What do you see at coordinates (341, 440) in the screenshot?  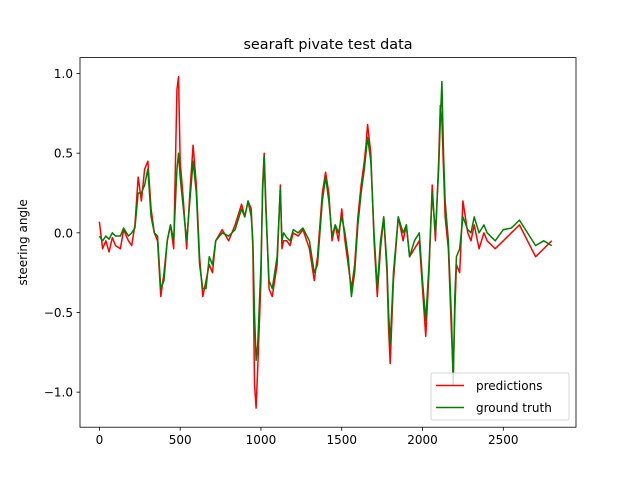 I see `x-tick-label: 1500` at bounding box center [341, 440].